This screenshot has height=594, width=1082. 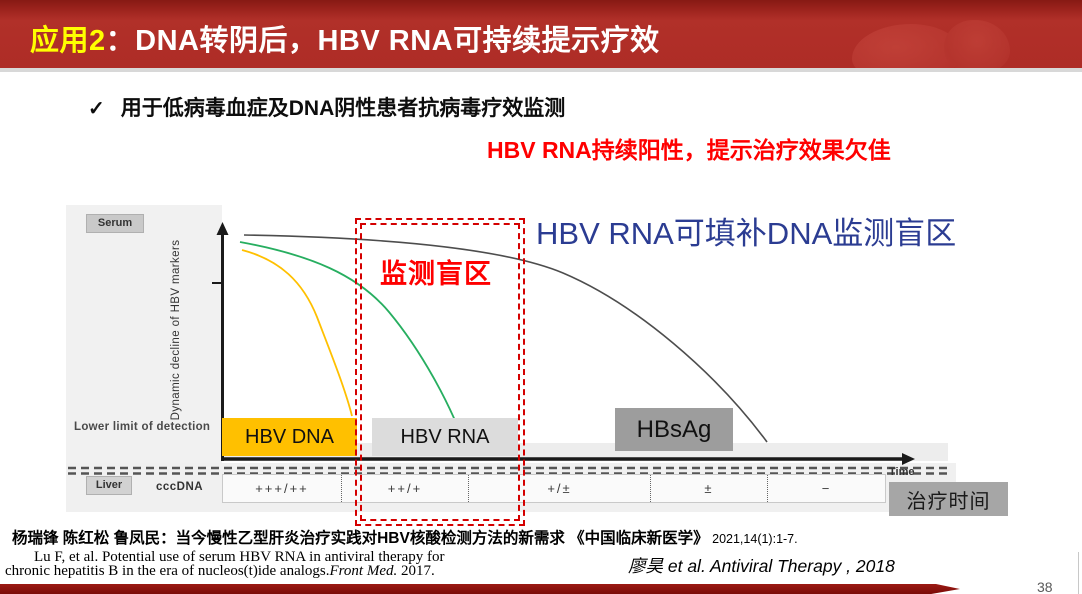 I want to click on bullet-text: 用于低病毒血症及DNA阴性患者抗病毒疗效监测, so click(x=343, y=108).